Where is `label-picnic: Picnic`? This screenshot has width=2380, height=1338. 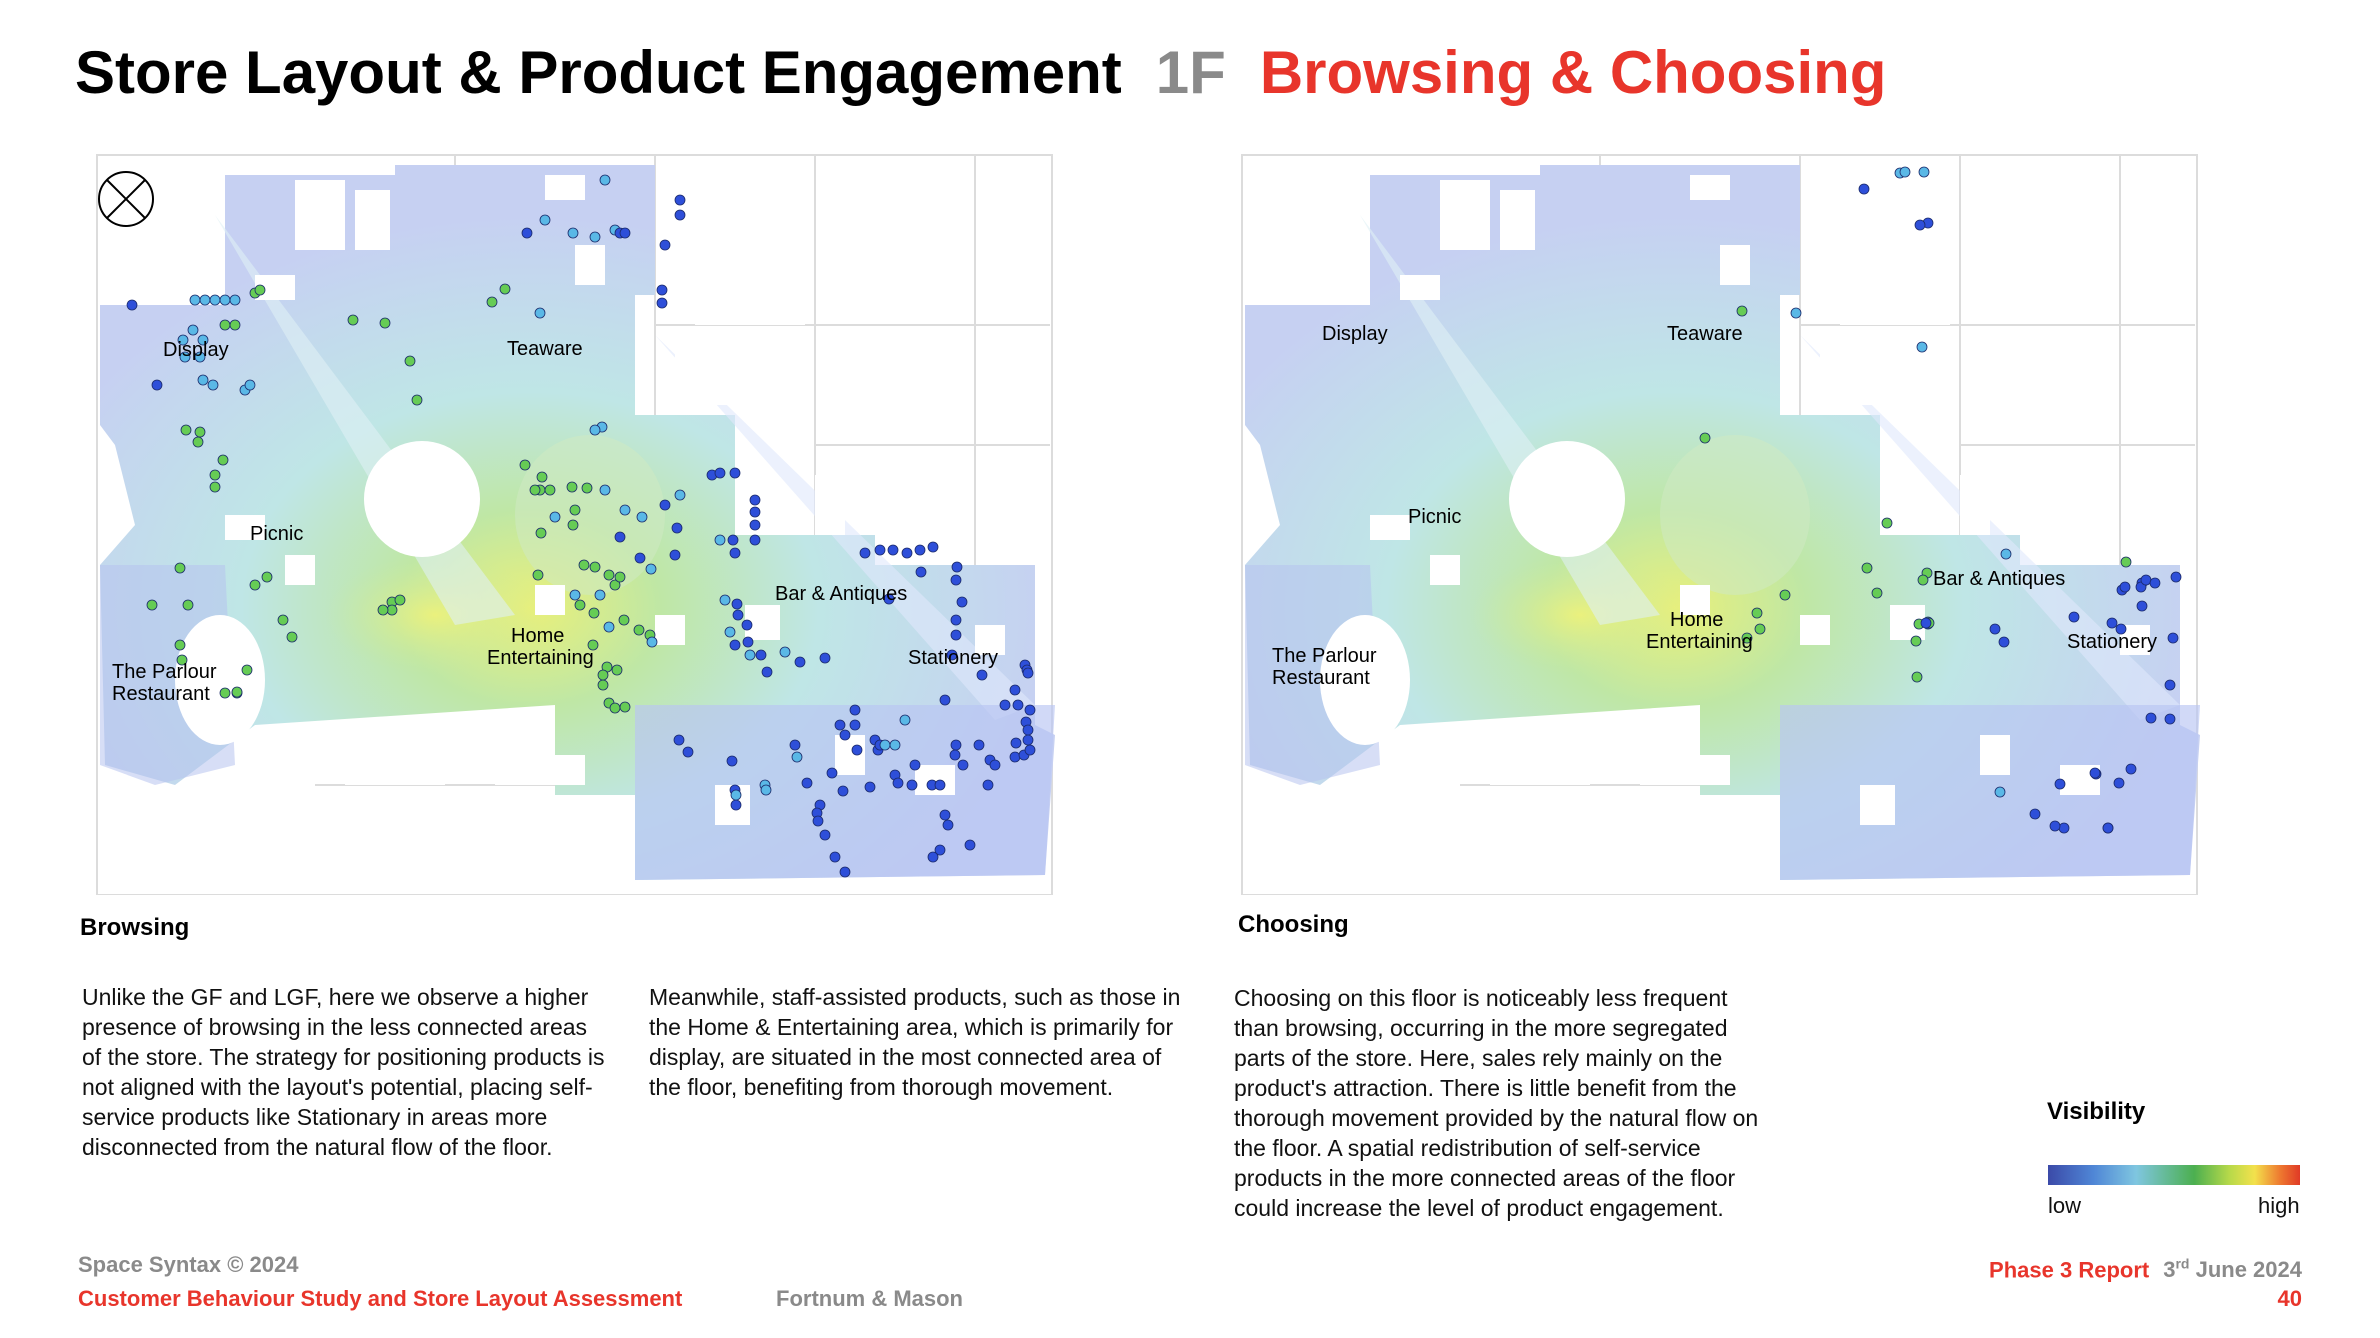
label-picnic: Picnic is located at coordinates (277, 534).